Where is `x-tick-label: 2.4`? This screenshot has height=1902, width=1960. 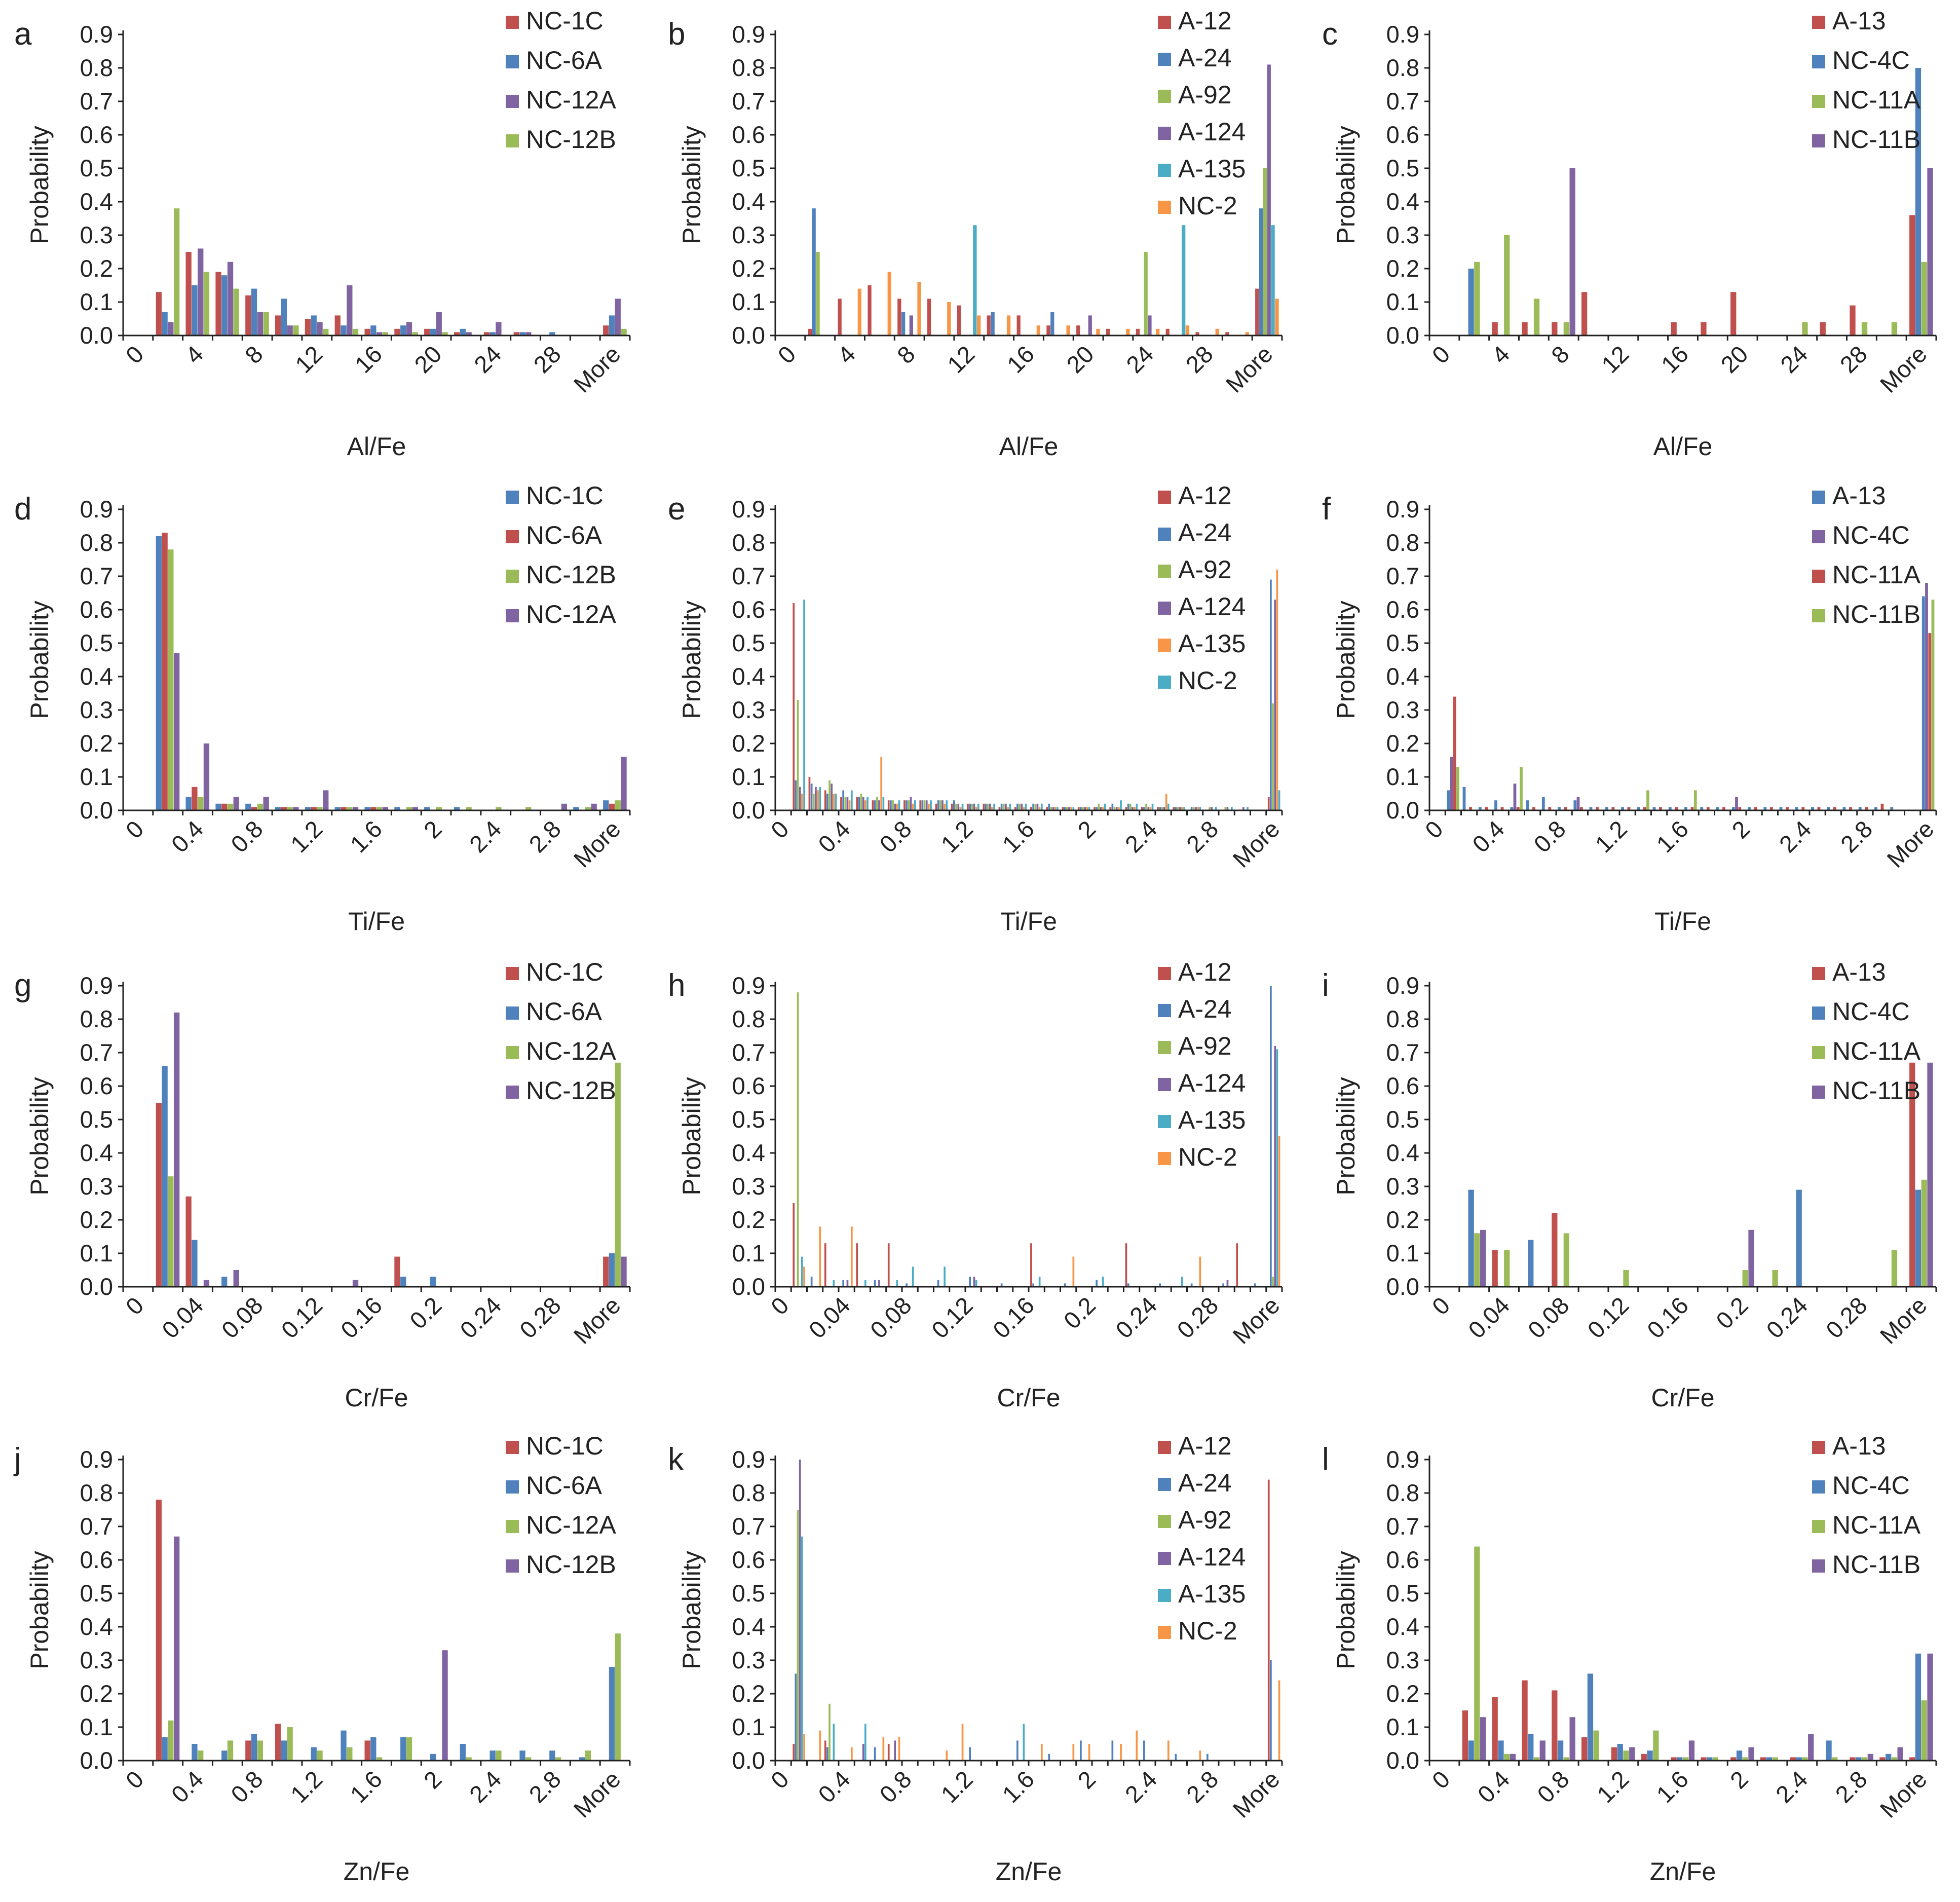 x-tick-label: 2.4 is located at coordinates (485, 1787).